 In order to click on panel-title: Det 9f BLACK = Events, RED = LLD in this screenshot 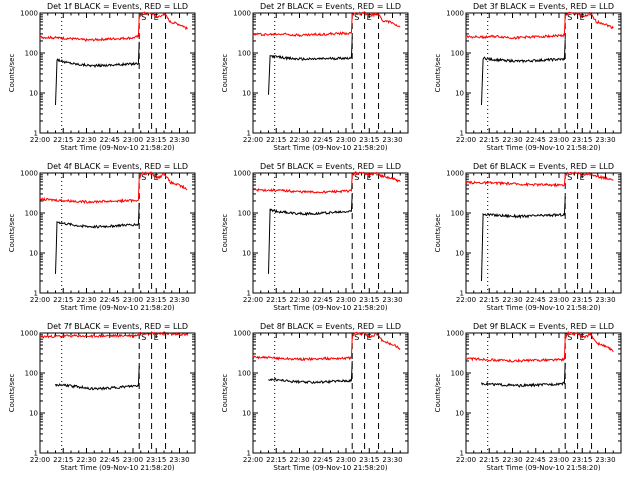, I will do `click(543, 326)`.